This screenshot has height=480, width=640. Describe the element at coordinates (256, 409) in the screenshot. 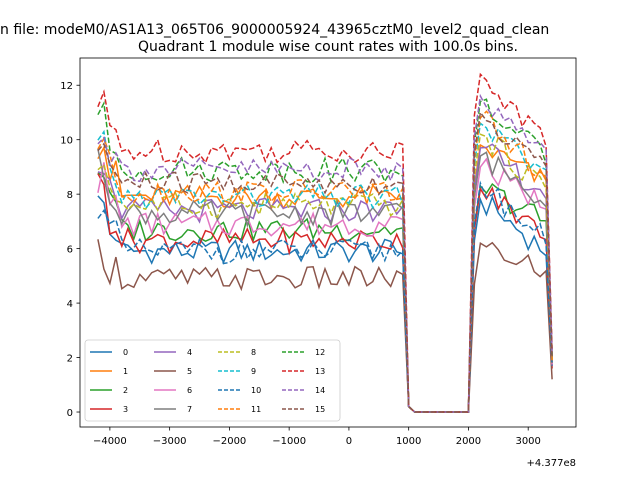

I see `legend-label-11: 11` at that location.